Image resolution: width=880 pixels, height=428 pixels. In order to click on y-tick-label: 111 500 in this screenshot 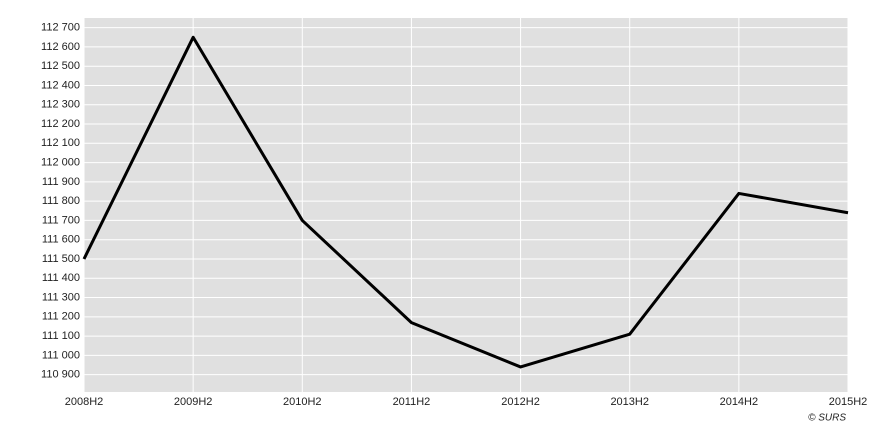, I will do `click(61, 259)`.